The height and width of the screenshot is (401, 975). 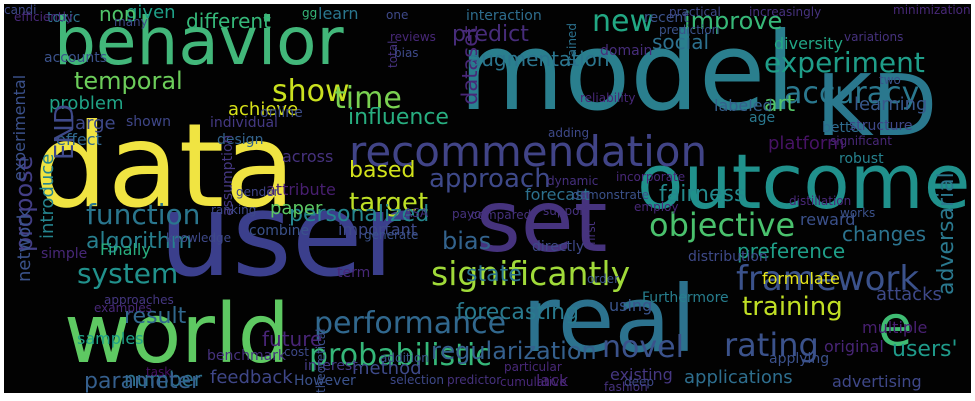 What do you see at coordinates (404, 358) in the screenshot?
I see `word-addition: addition` at bounding box center [404, 358].